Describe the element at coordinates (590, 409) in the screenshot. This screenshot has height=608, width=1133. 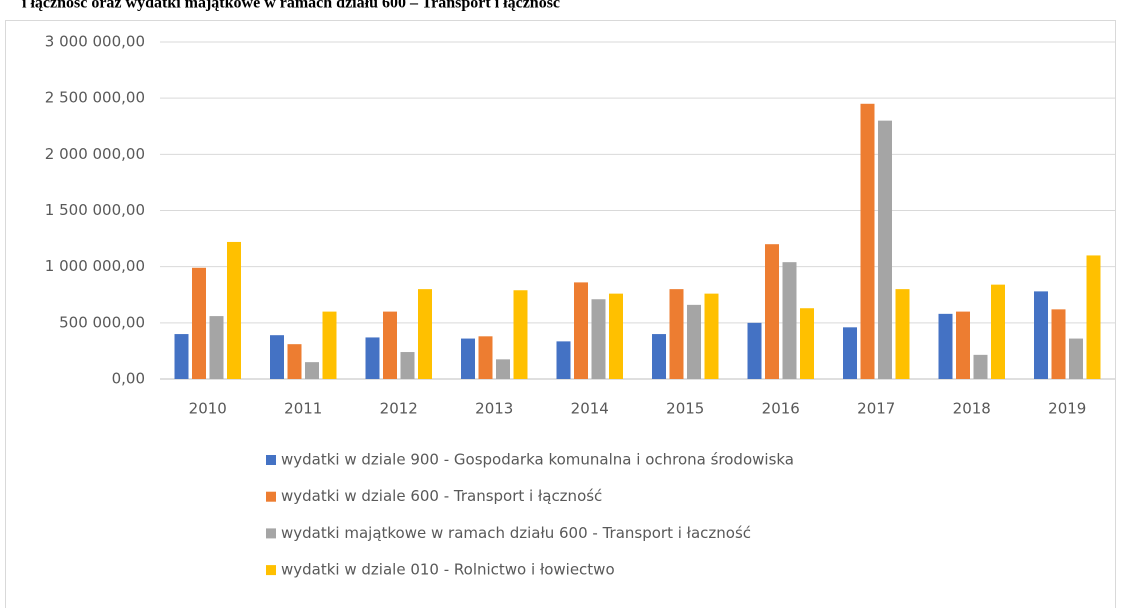
I see `x-tick-label: 2014` at that location.